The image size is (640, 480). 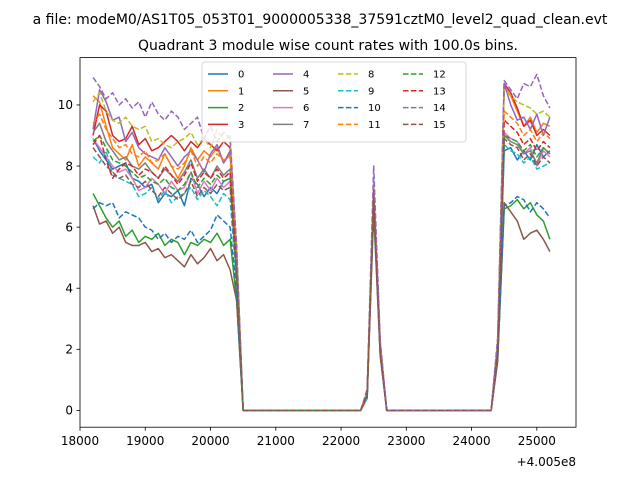 I want to click on y-tick-label: 6, so click(x=69, y=227).